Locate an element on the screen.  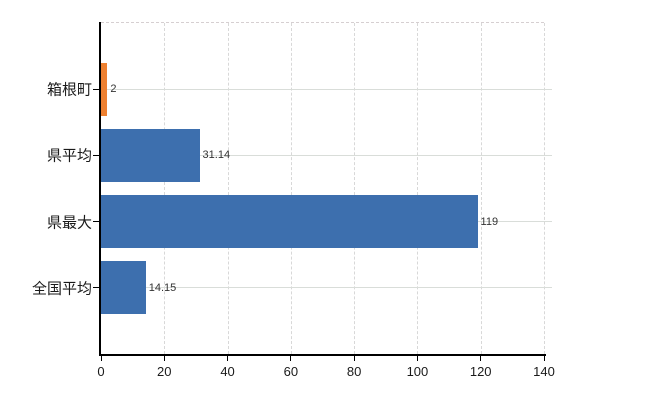
bar-県平均 is located at coordinates (150, 155).